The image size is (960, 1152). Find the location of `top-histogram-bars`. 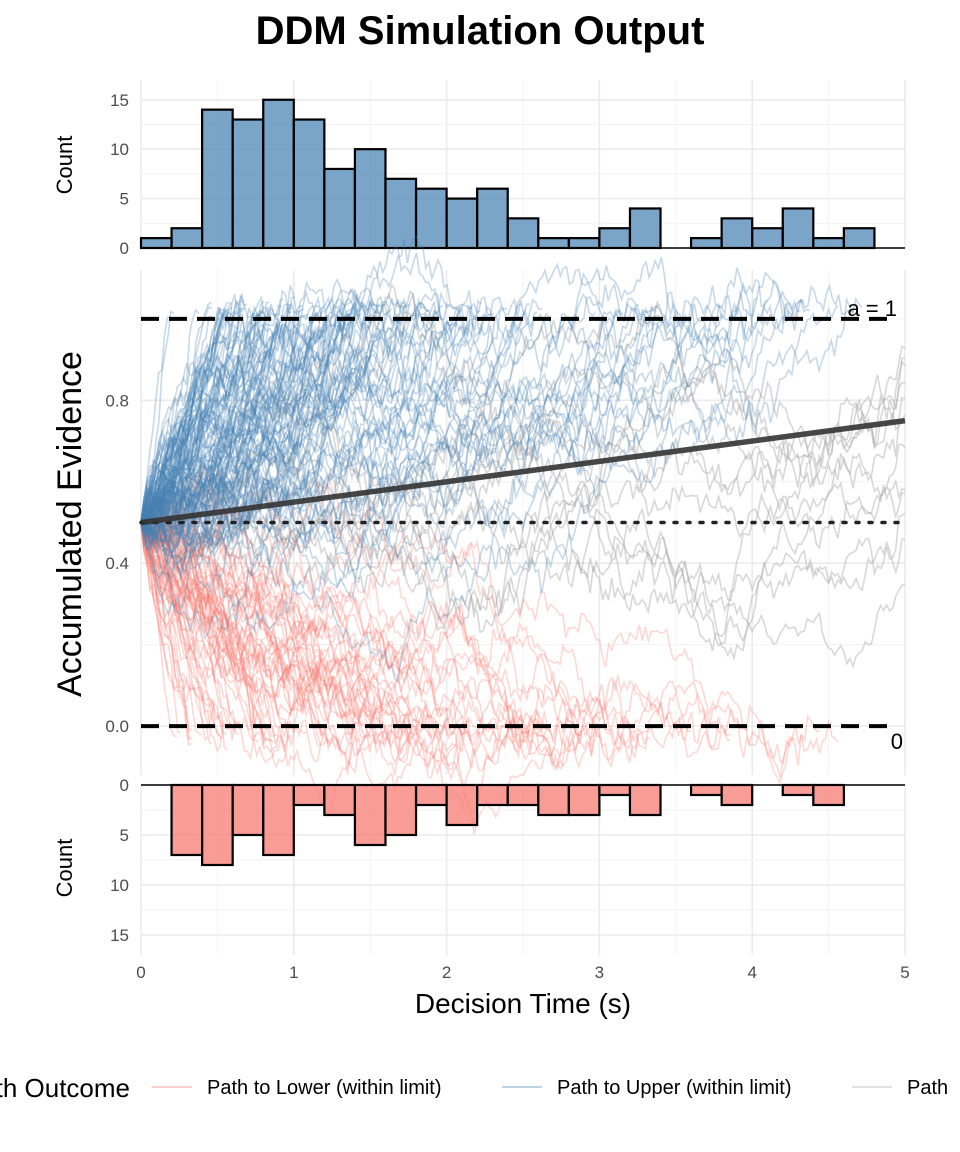

top-histogram-bars is located at coordinates (522, 174).